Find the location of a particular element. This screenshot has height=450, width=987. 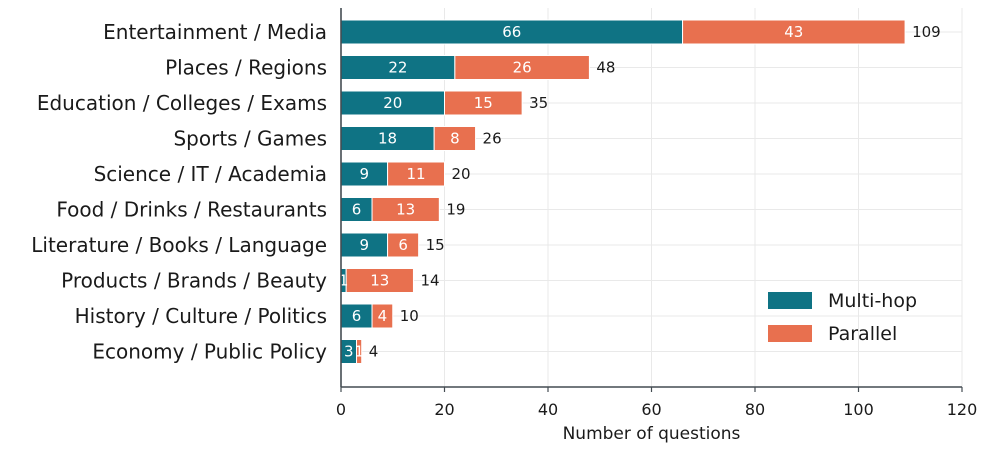

segment-value-label: 66 is located at coordinates (511, 32).